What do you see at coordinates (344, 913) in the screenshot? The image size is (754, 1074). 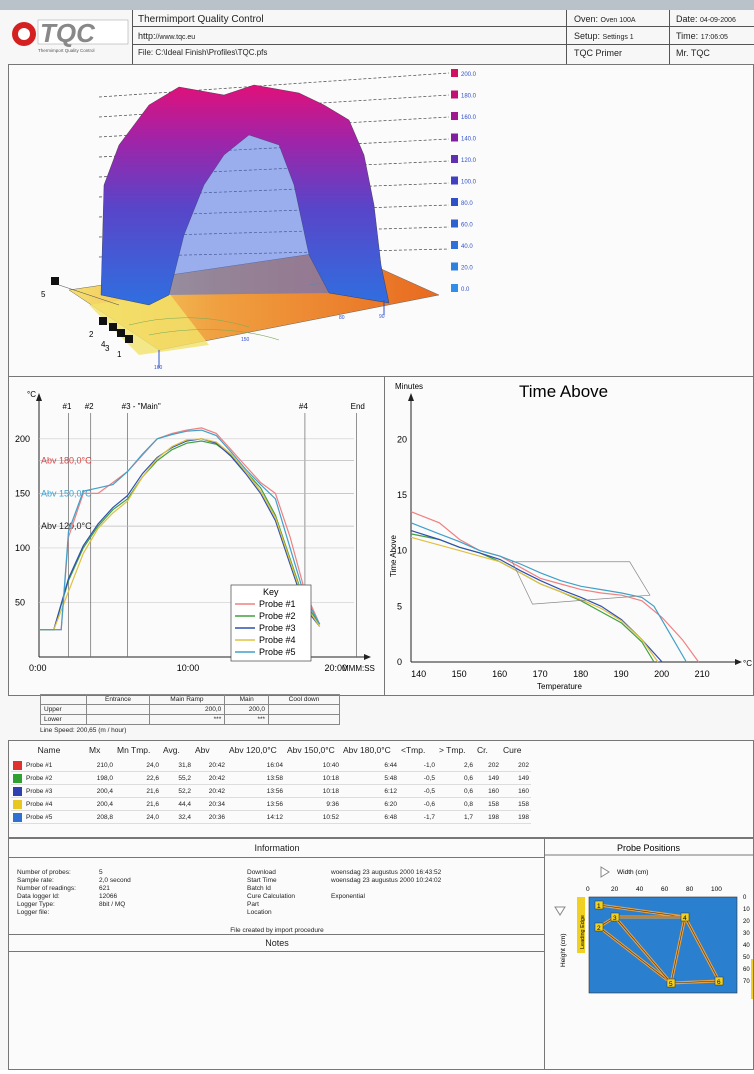 I see `info-row: Location` at bounding box center [344, 913].